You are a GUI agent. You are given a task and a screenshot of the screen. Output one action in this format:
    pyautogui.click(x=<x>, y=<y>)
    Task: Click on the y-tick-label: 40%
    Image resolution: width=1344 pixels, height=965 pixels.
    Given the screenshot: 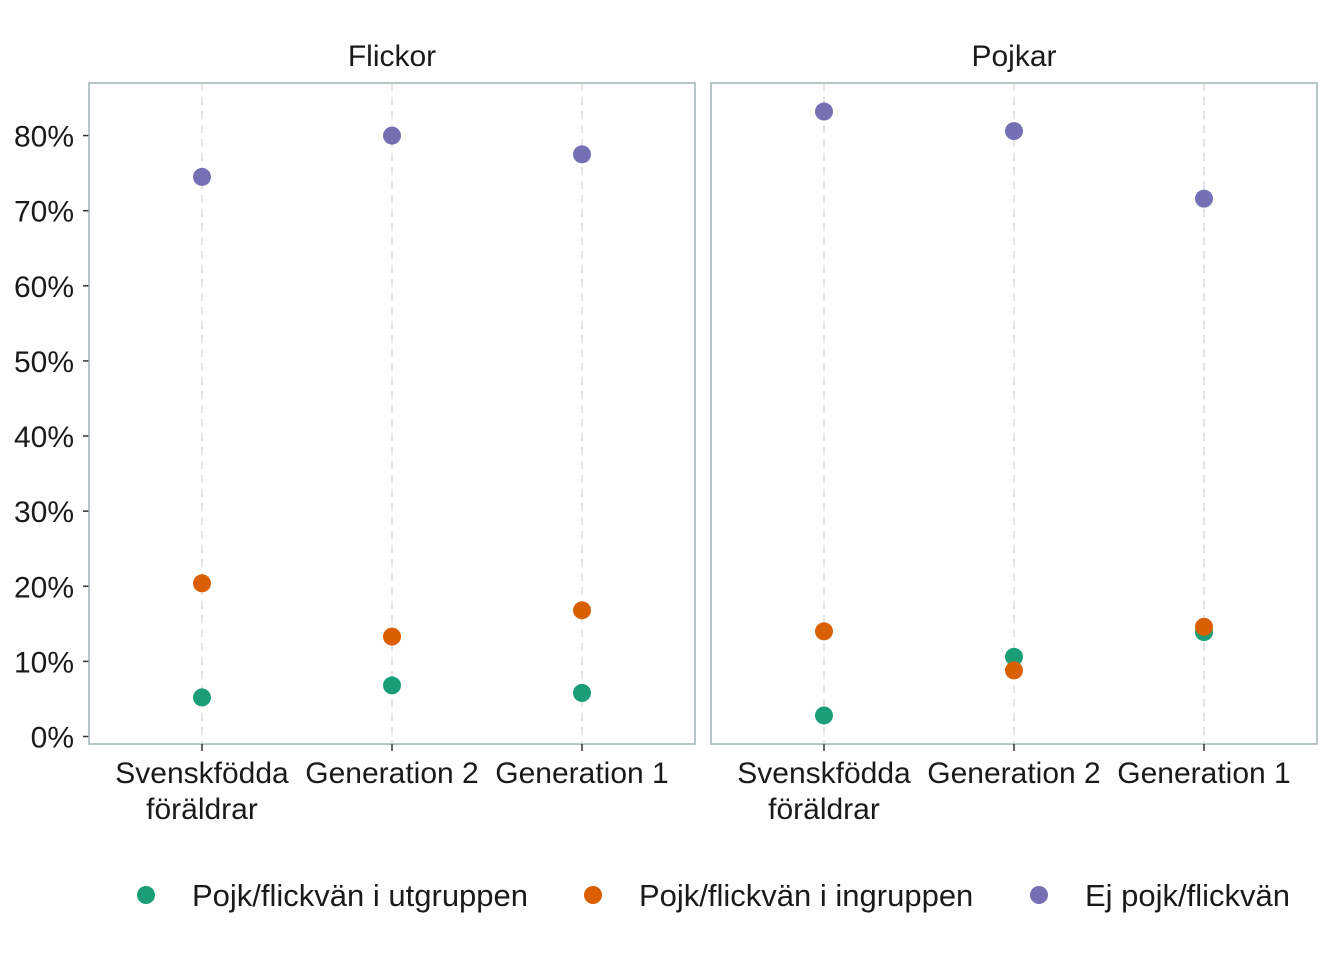 What is the action you would take?
    pyautogui.click(x=44, y=437)
    